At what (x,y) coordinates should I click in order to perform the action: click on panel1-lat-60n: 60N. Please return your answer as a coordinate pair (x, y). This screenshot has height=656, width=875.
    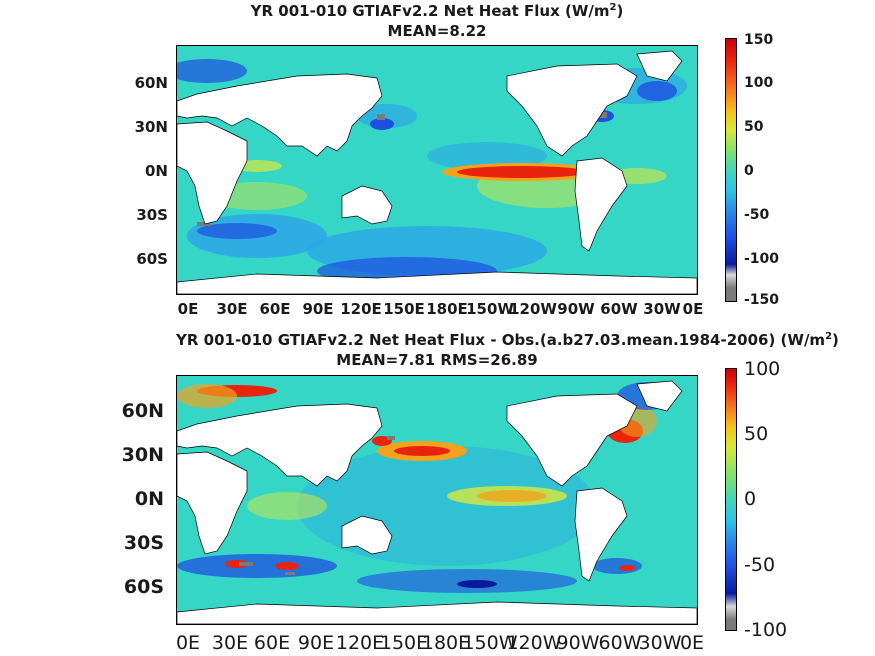
    Looking at the image, I should click on (151, 83).